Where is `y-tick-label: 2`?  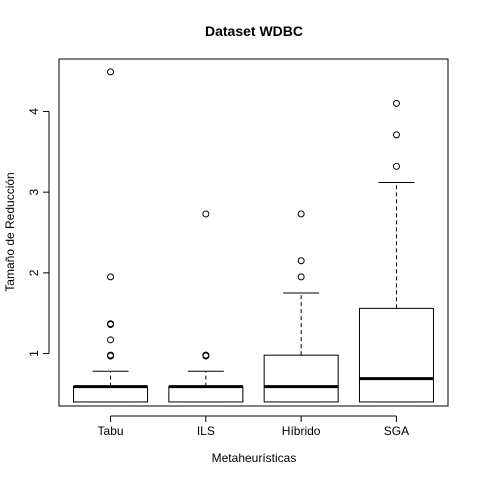
y-tick-label: 2 is located at coordinates (34, 272).